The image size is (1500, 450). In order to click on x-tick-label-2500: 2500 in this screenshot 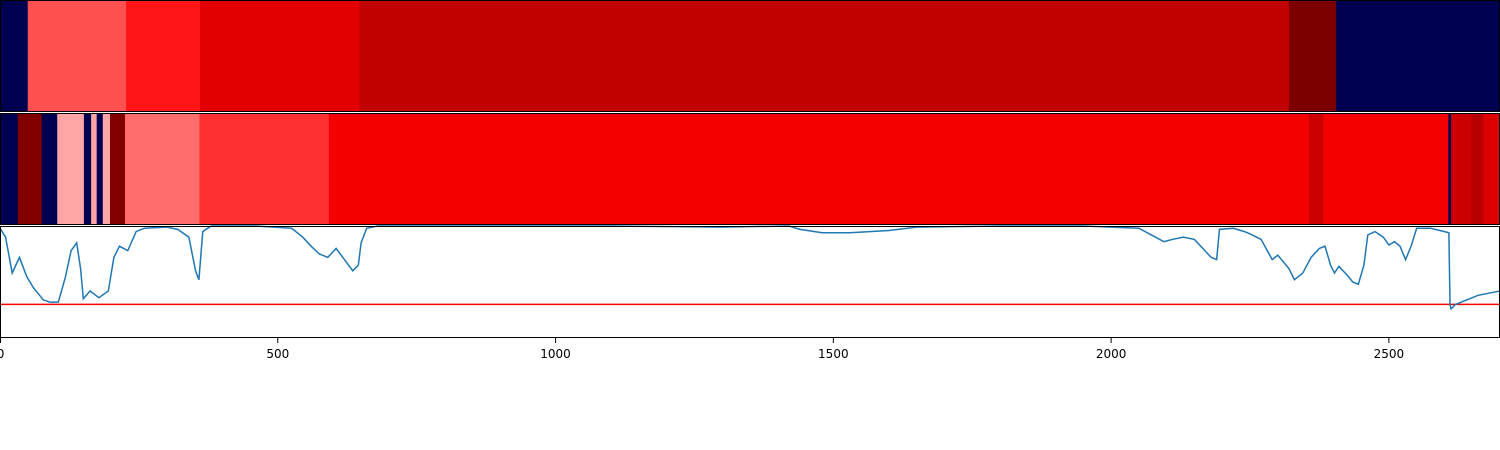, I will do `click(1389, 354)`.